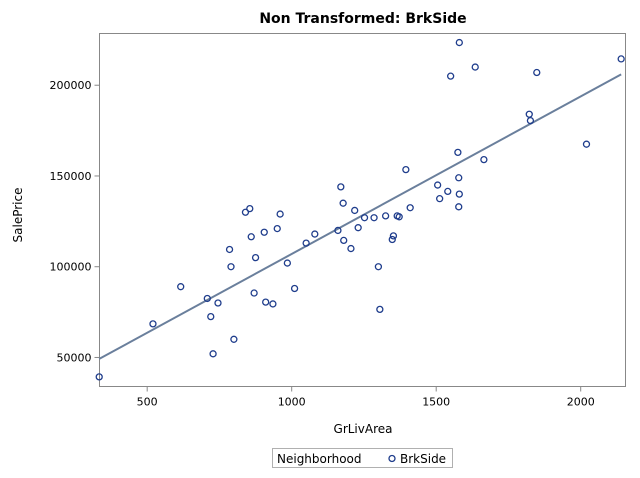 Image resolution: width=640 pixels, height=478 pixels. I want to click on legend: Neighborhood BrkSide, so click(362, 458).